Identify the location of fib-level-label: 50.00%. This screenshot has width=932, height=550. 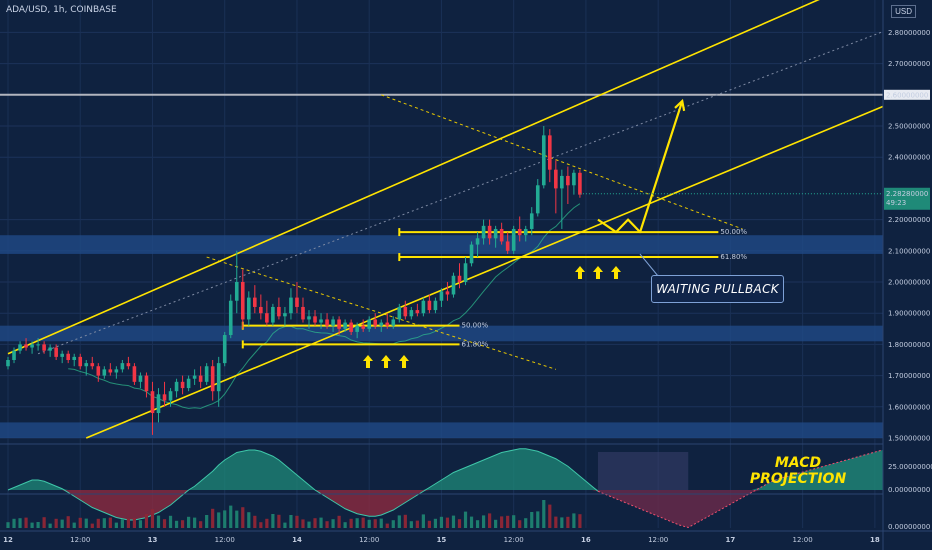
(733, 232).